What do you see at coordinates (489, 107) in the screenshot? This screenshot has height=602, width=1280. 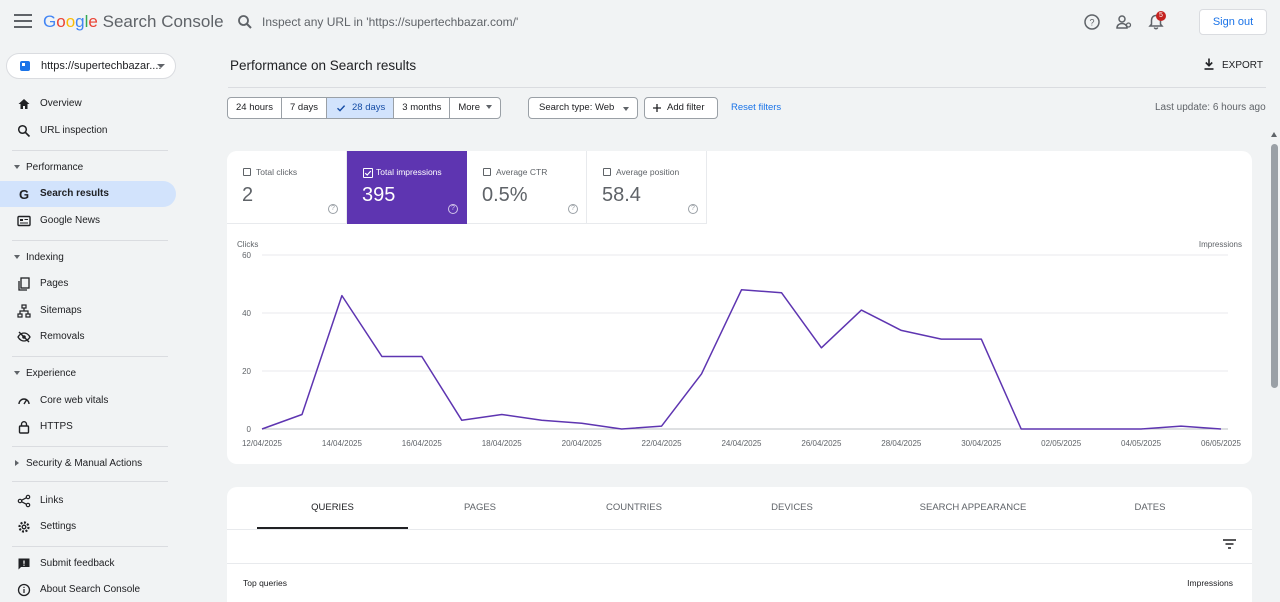 I see `chevron-down-icon` at bounding box center [489, 107].